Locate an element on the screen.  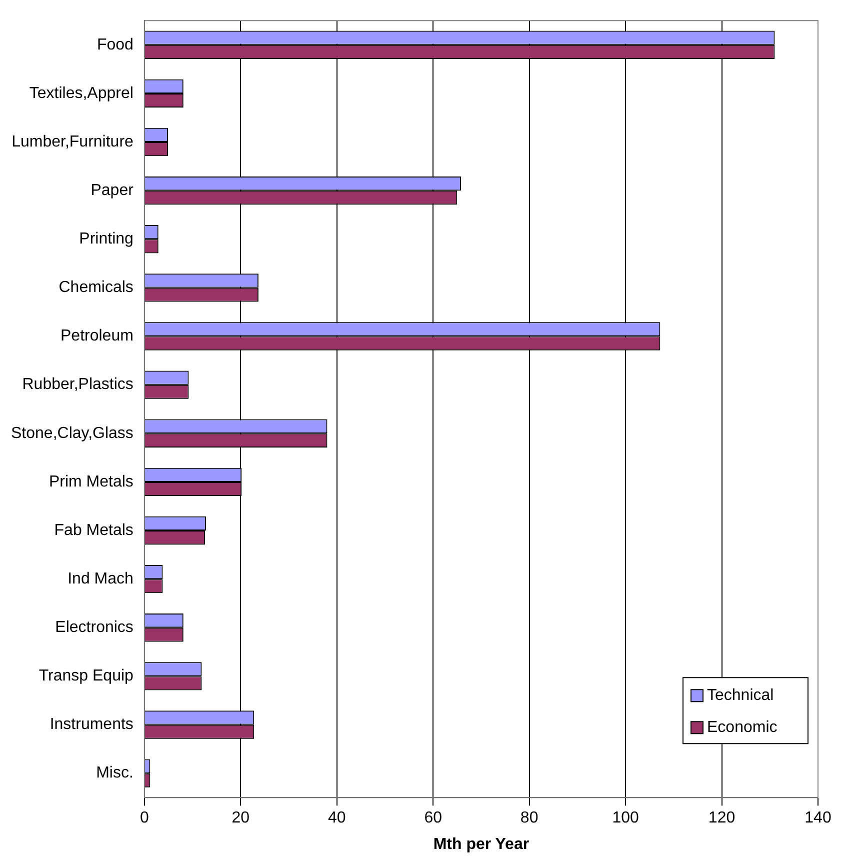
y-tick-label: Food is located at coordinates (115, 45).